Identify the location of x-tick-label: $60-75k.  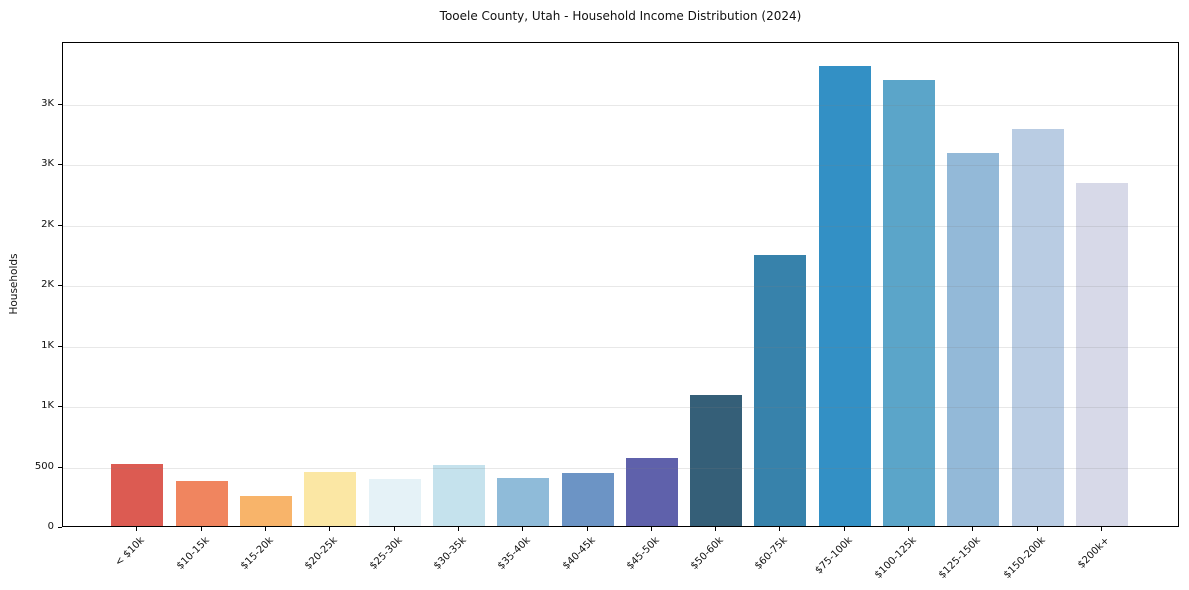
(772, 553).